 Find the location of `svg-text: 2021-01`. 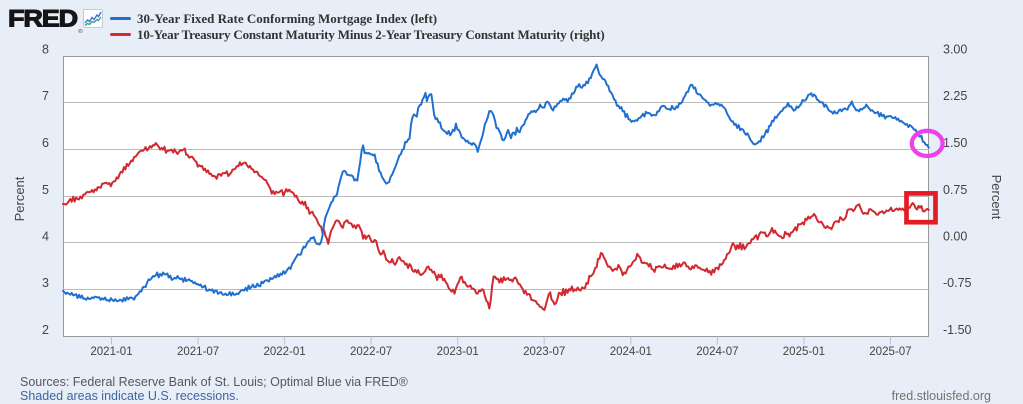

svg-text: 2021-01 is located at coordinates (111, 352).